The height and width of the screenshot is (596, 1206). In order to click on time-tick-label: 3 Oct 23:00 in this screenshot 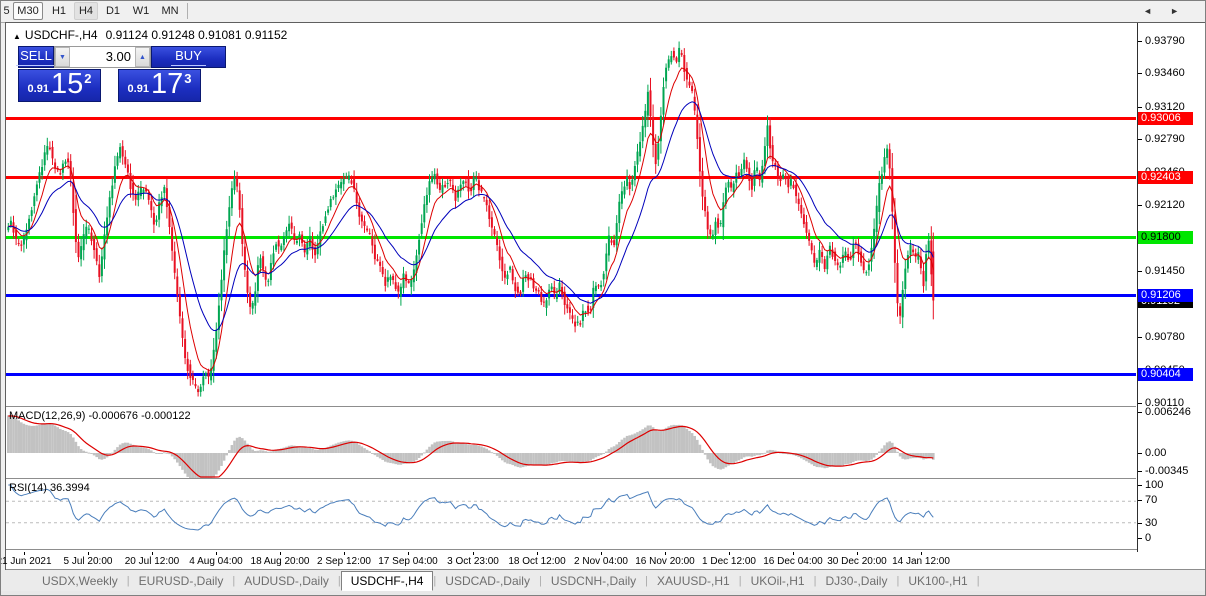, I will do `click(473, 561)`.